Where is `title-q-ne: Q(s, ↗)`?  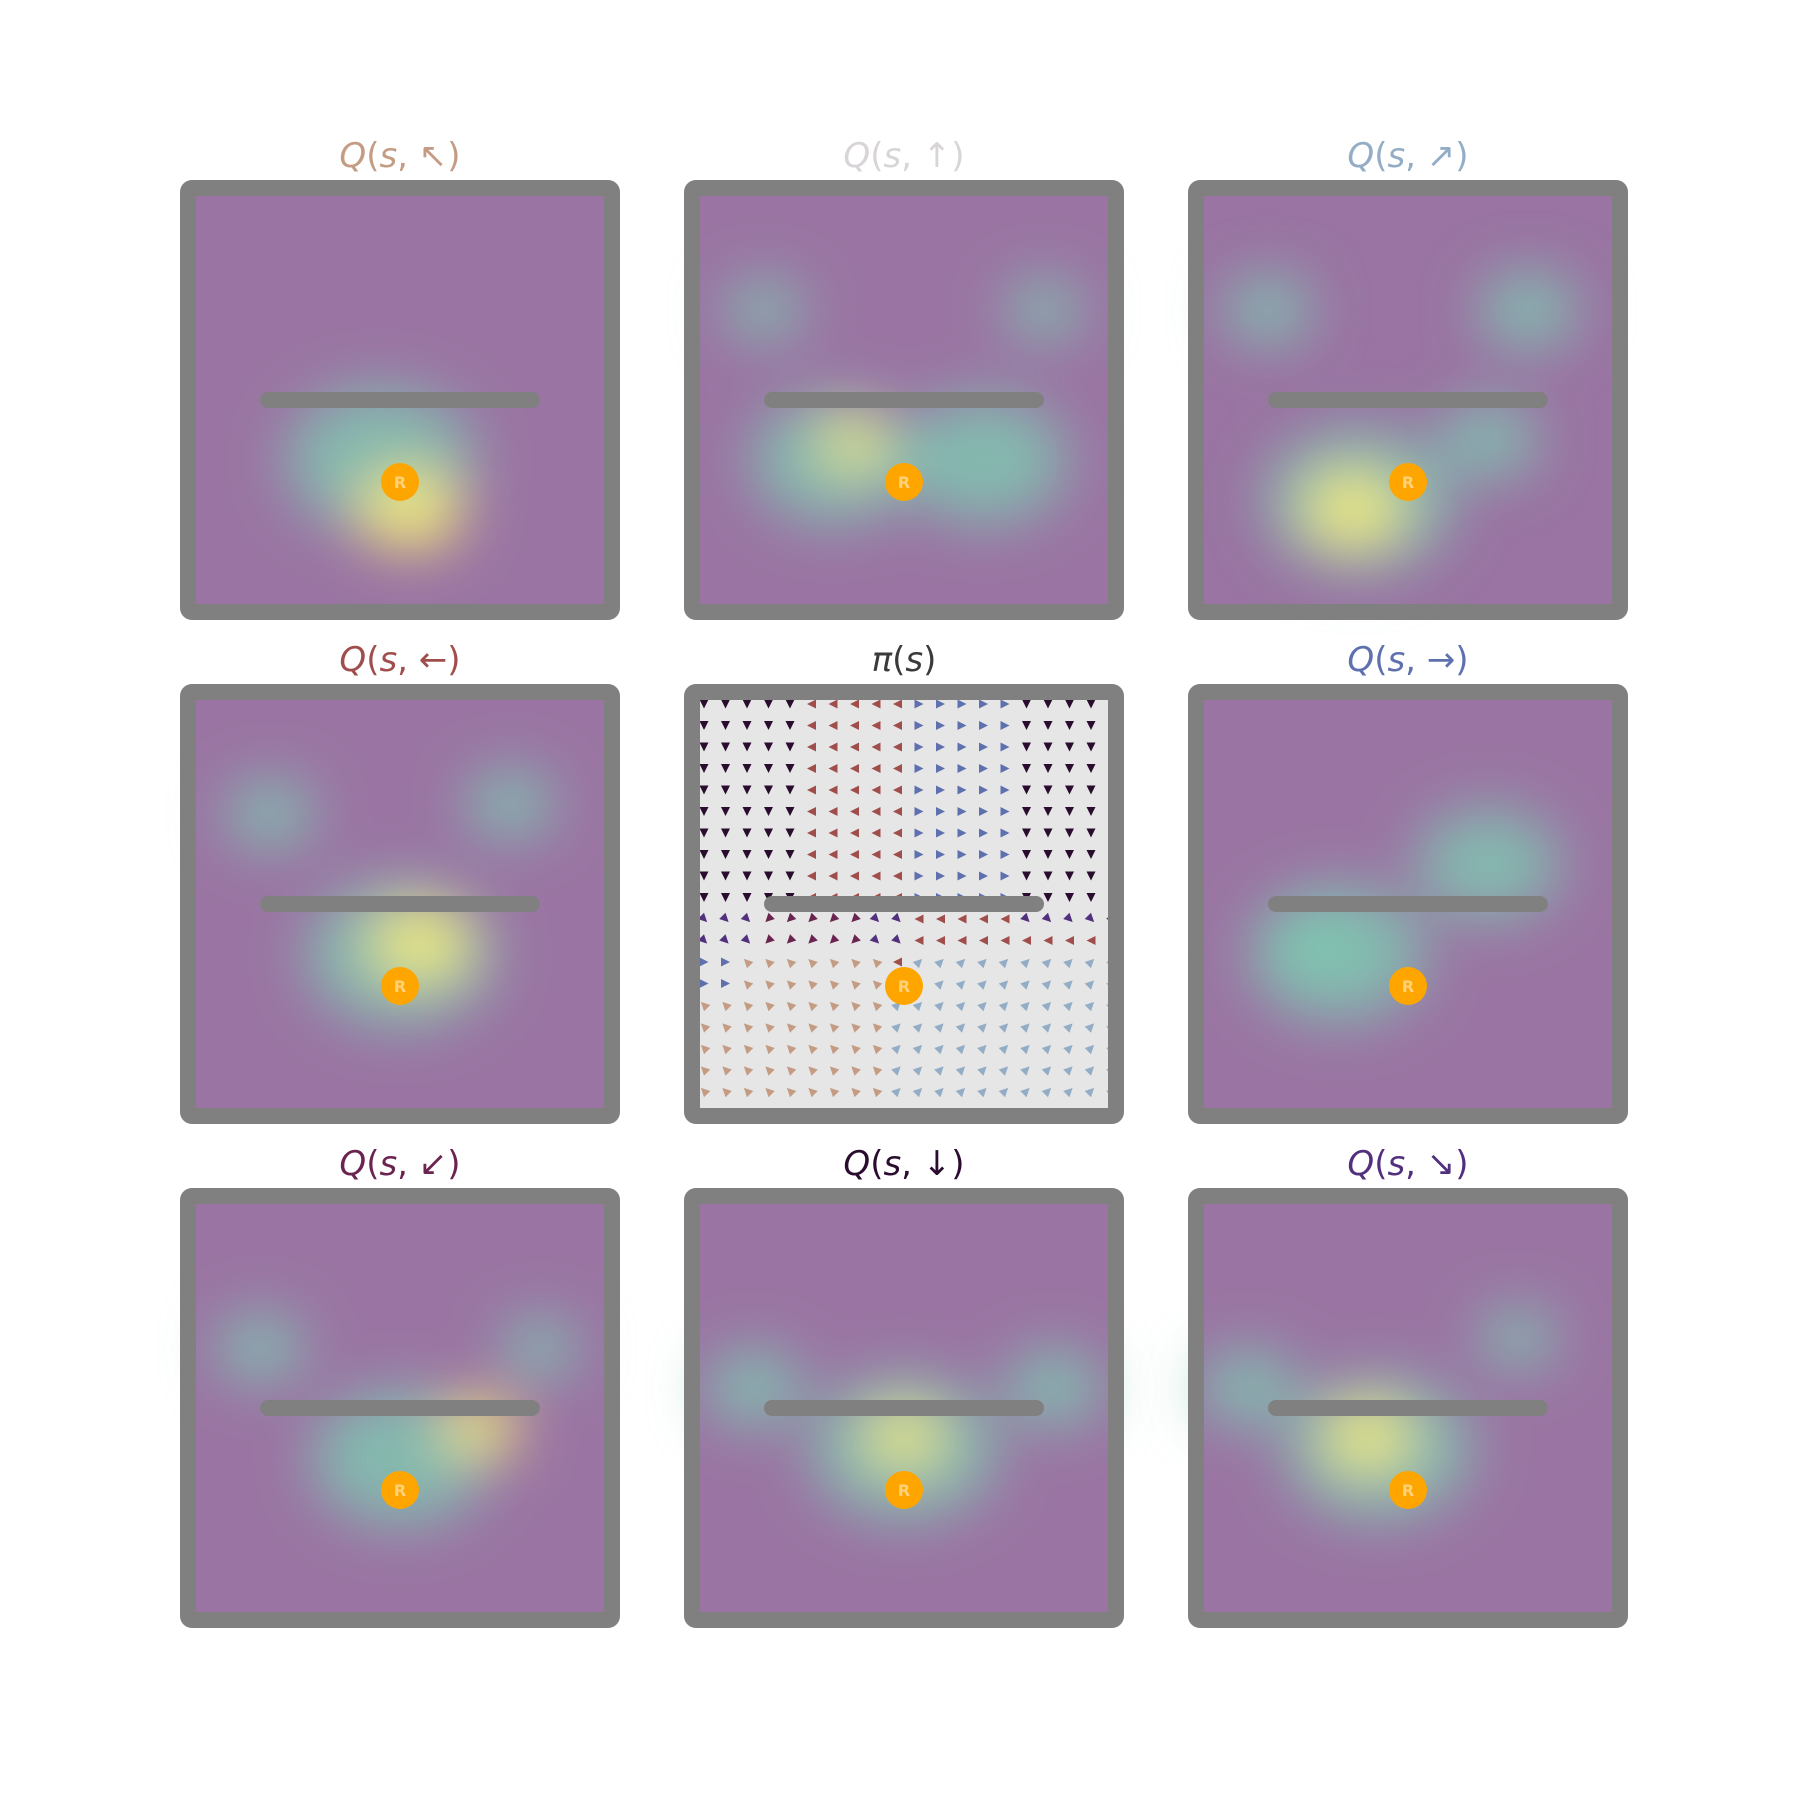
title-q-ne: Q(s, ↗) is located at coordinates (1408, 156).